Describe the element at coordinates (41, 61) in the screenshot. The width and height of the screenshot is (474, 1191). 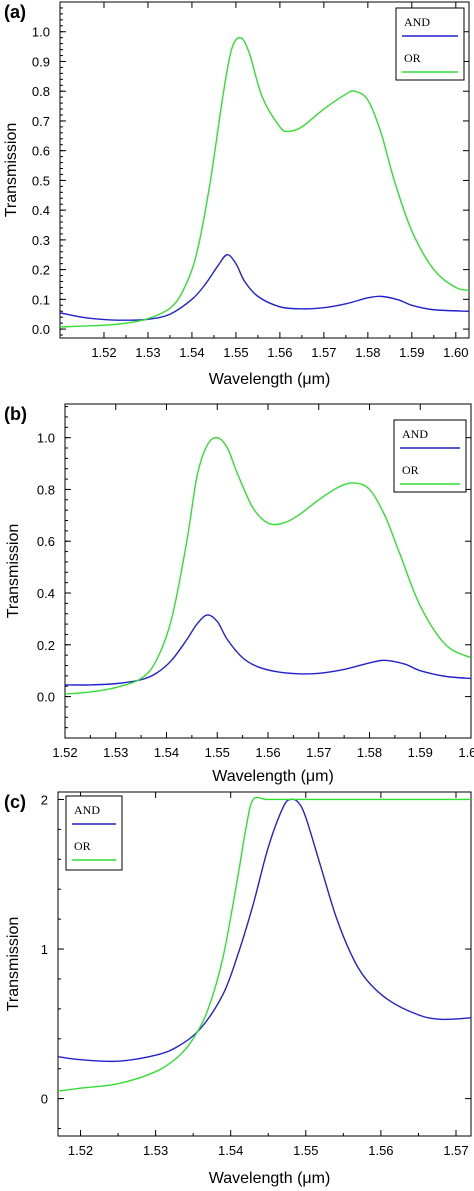
I see `y-tick-label: 0.9` at that location.